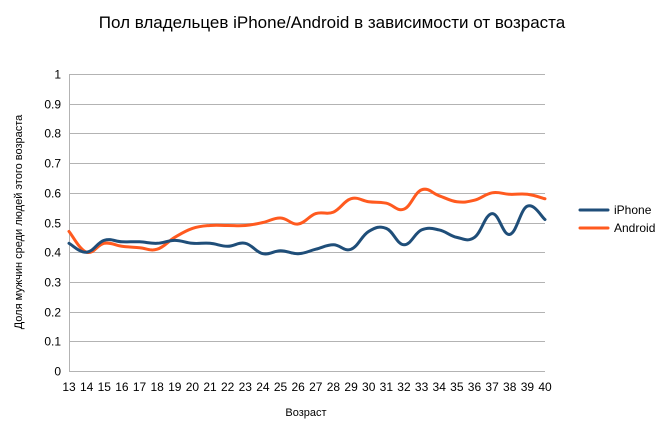  I want to click on x-tick-label: 17, so click(140, 387).